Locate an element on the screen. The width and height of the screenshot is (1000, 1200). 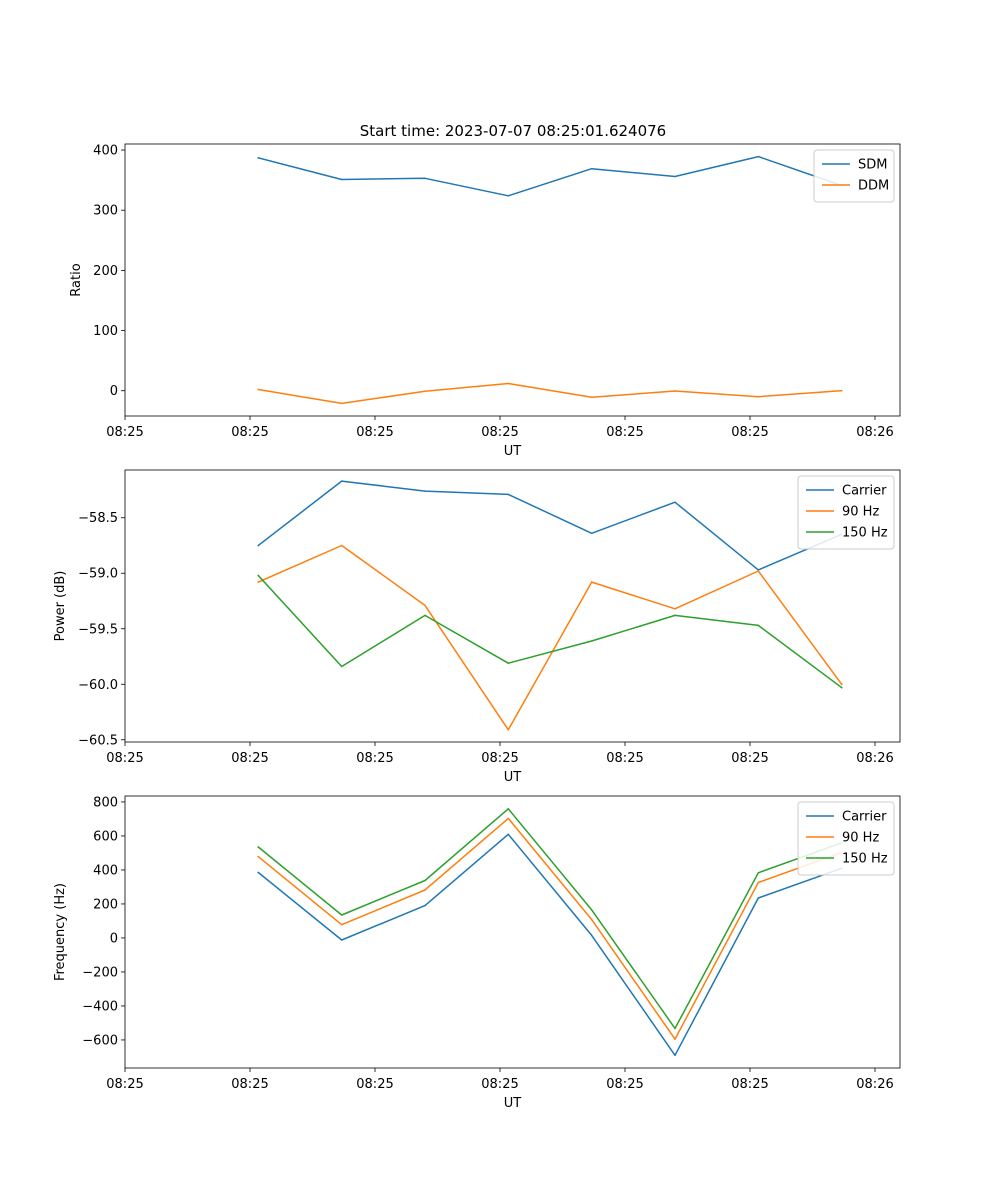
x-axis-label: UT is located at coordinates (513, 451).